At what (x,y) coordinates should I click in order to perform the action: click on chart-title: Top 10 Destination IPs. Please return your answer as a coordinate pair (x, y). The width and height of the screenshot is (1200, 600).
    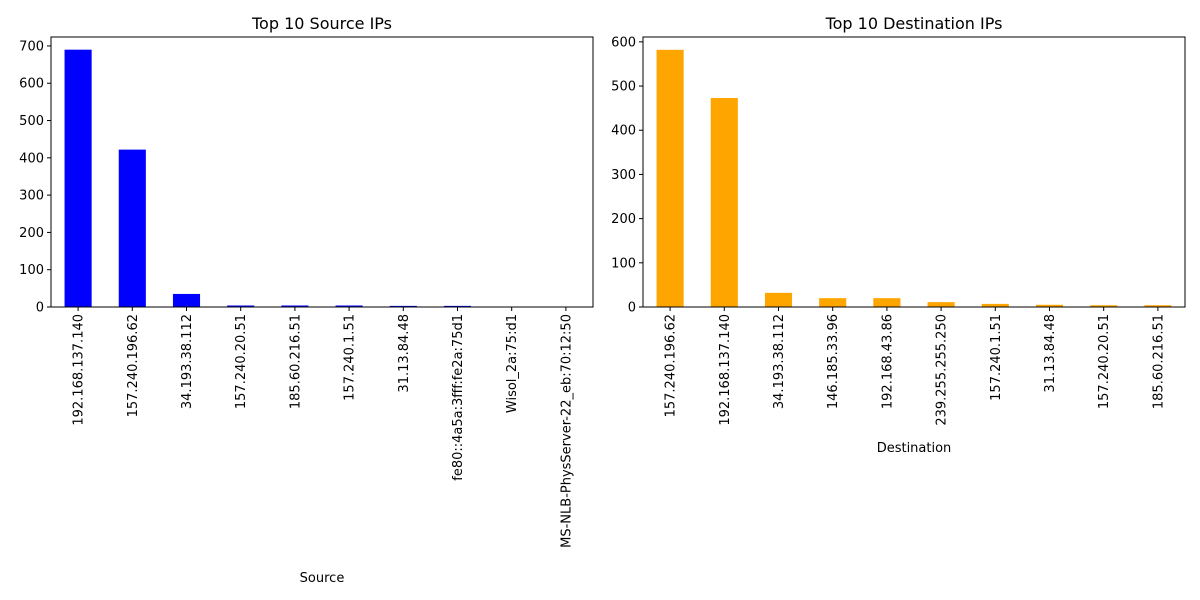
    Looking at the image, I should click on (914, 23).